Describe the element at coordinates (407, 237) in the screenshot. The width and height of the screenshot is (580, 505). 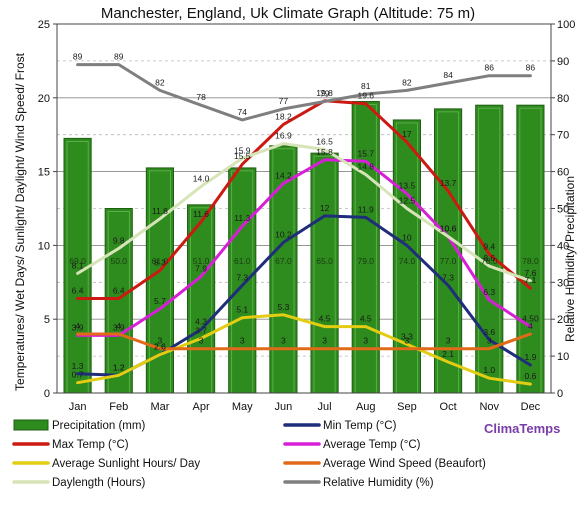
I see `data-label: 10` at that location.